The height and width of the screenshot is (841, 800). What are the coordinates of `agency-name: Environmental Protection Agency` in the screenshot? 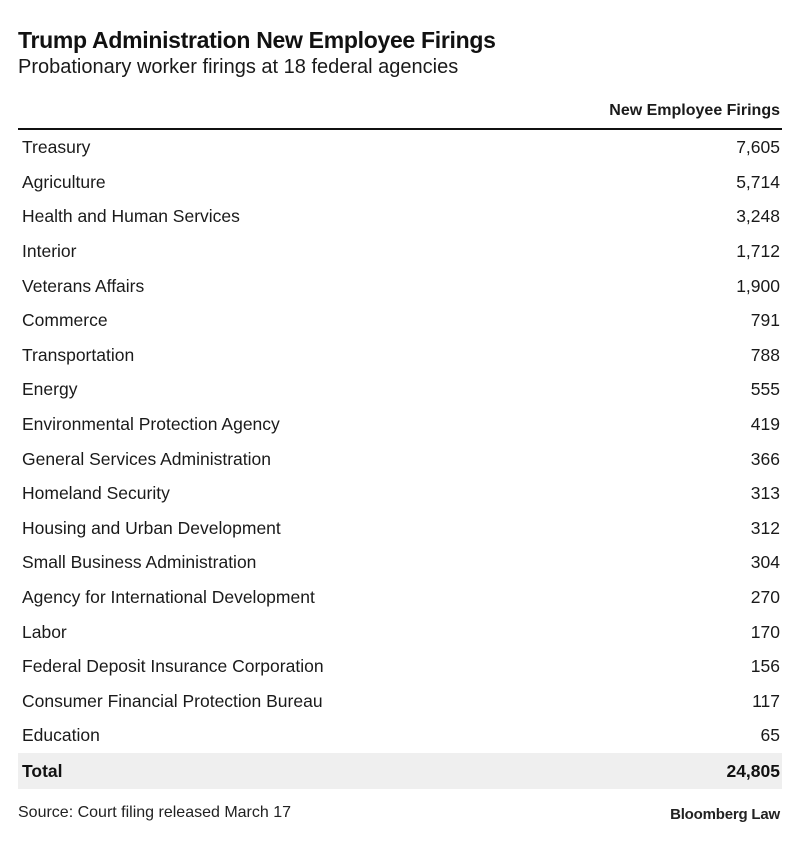 It's located at (151, 424).